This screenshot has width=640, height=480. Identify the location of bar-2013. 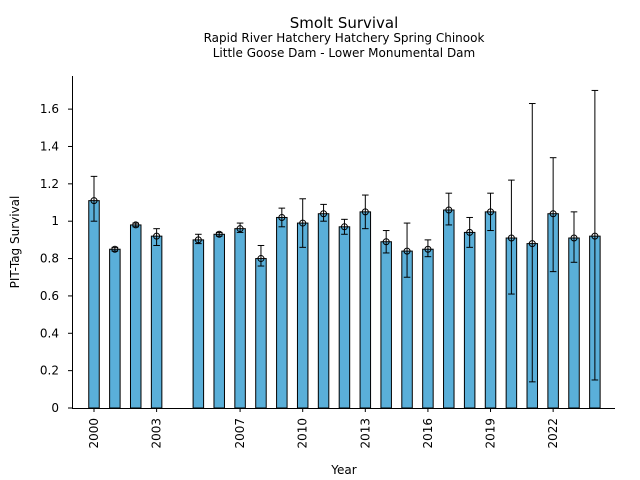
(365, 310).